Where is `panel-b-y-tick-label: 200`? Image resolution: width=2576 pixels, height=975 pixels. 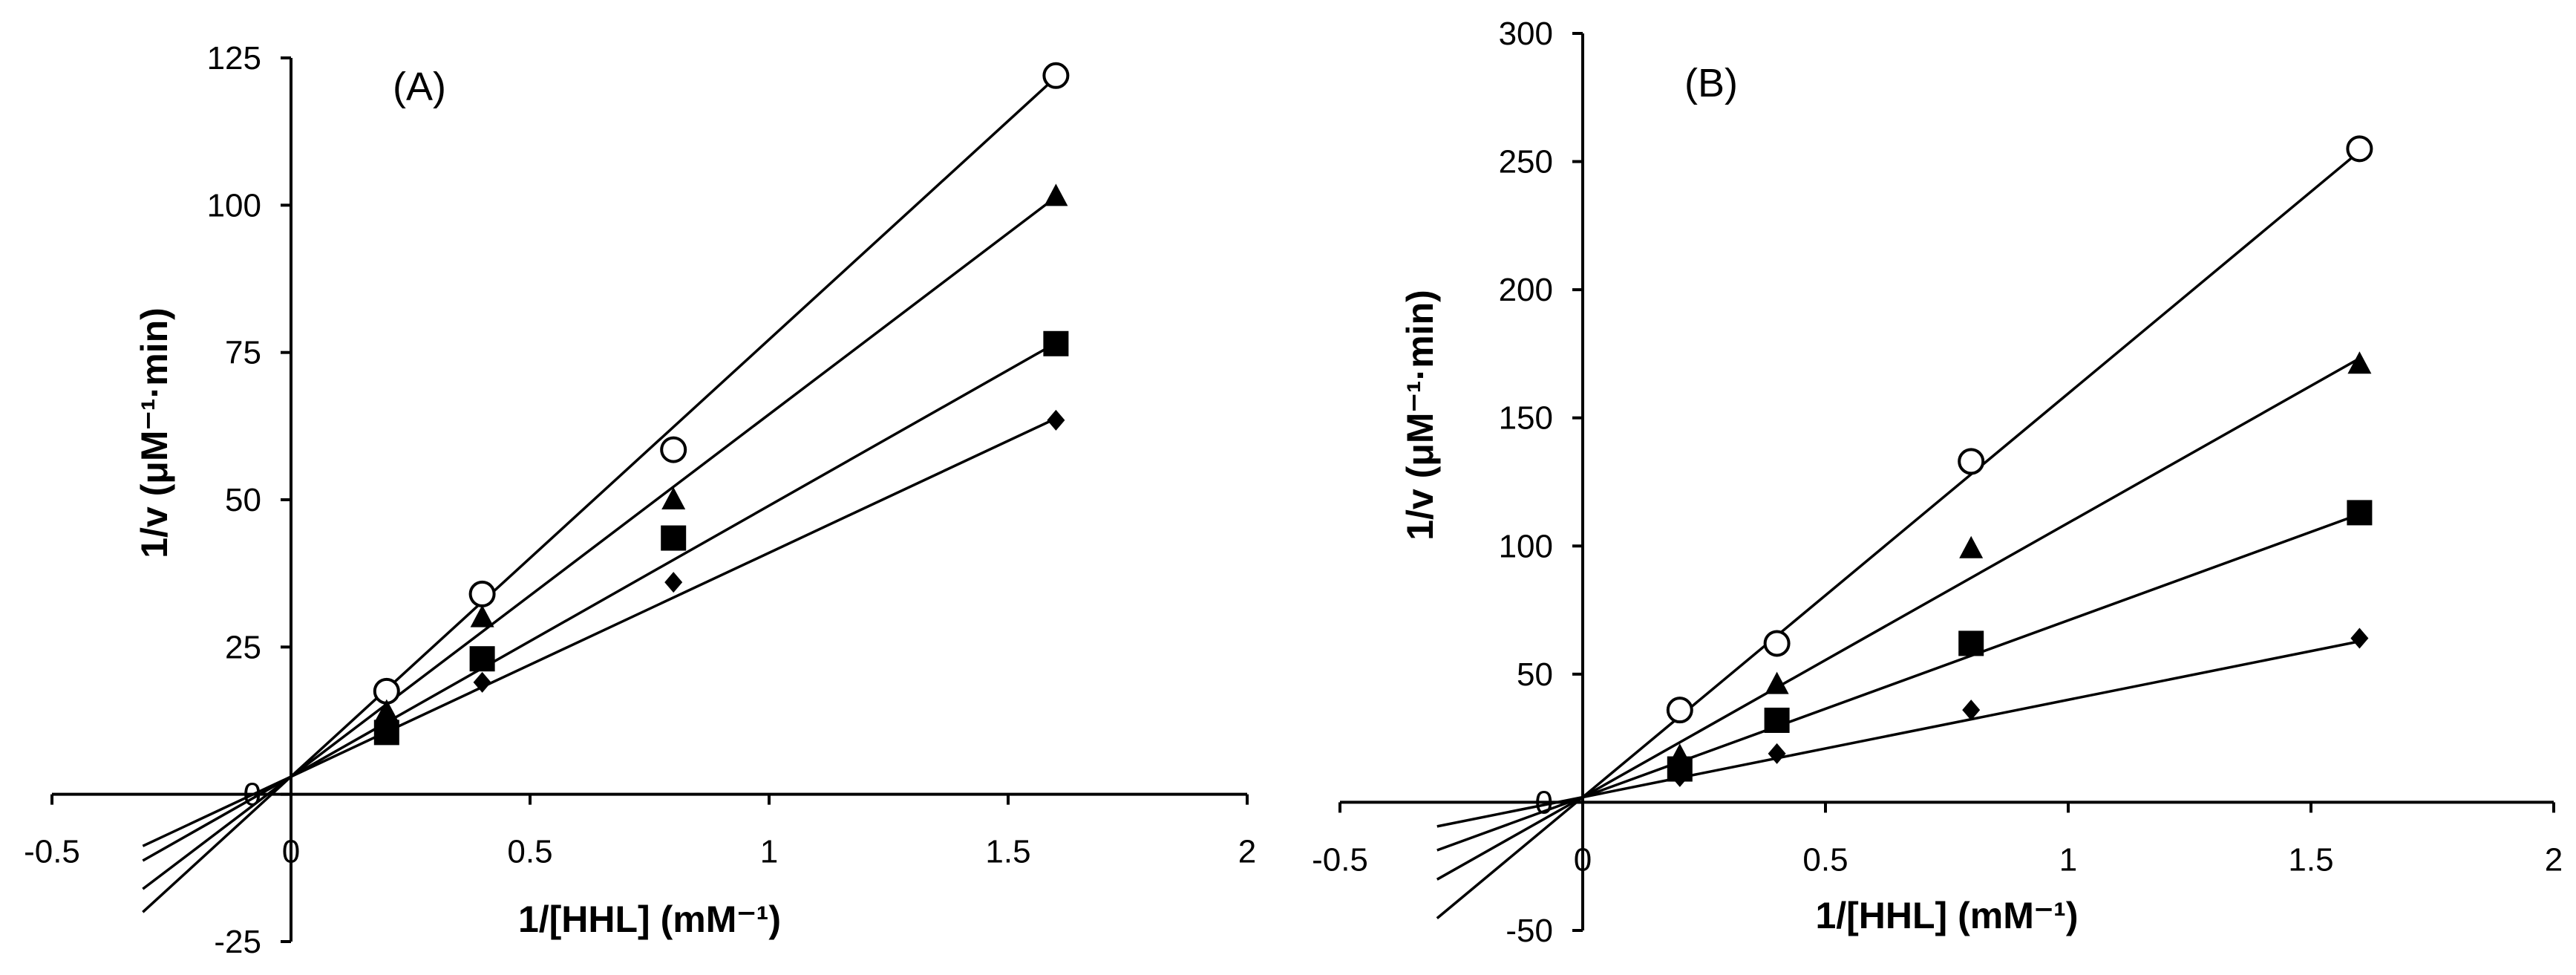
panel-b-y-tick-label: 200 is located at coordinates (1526, 290).